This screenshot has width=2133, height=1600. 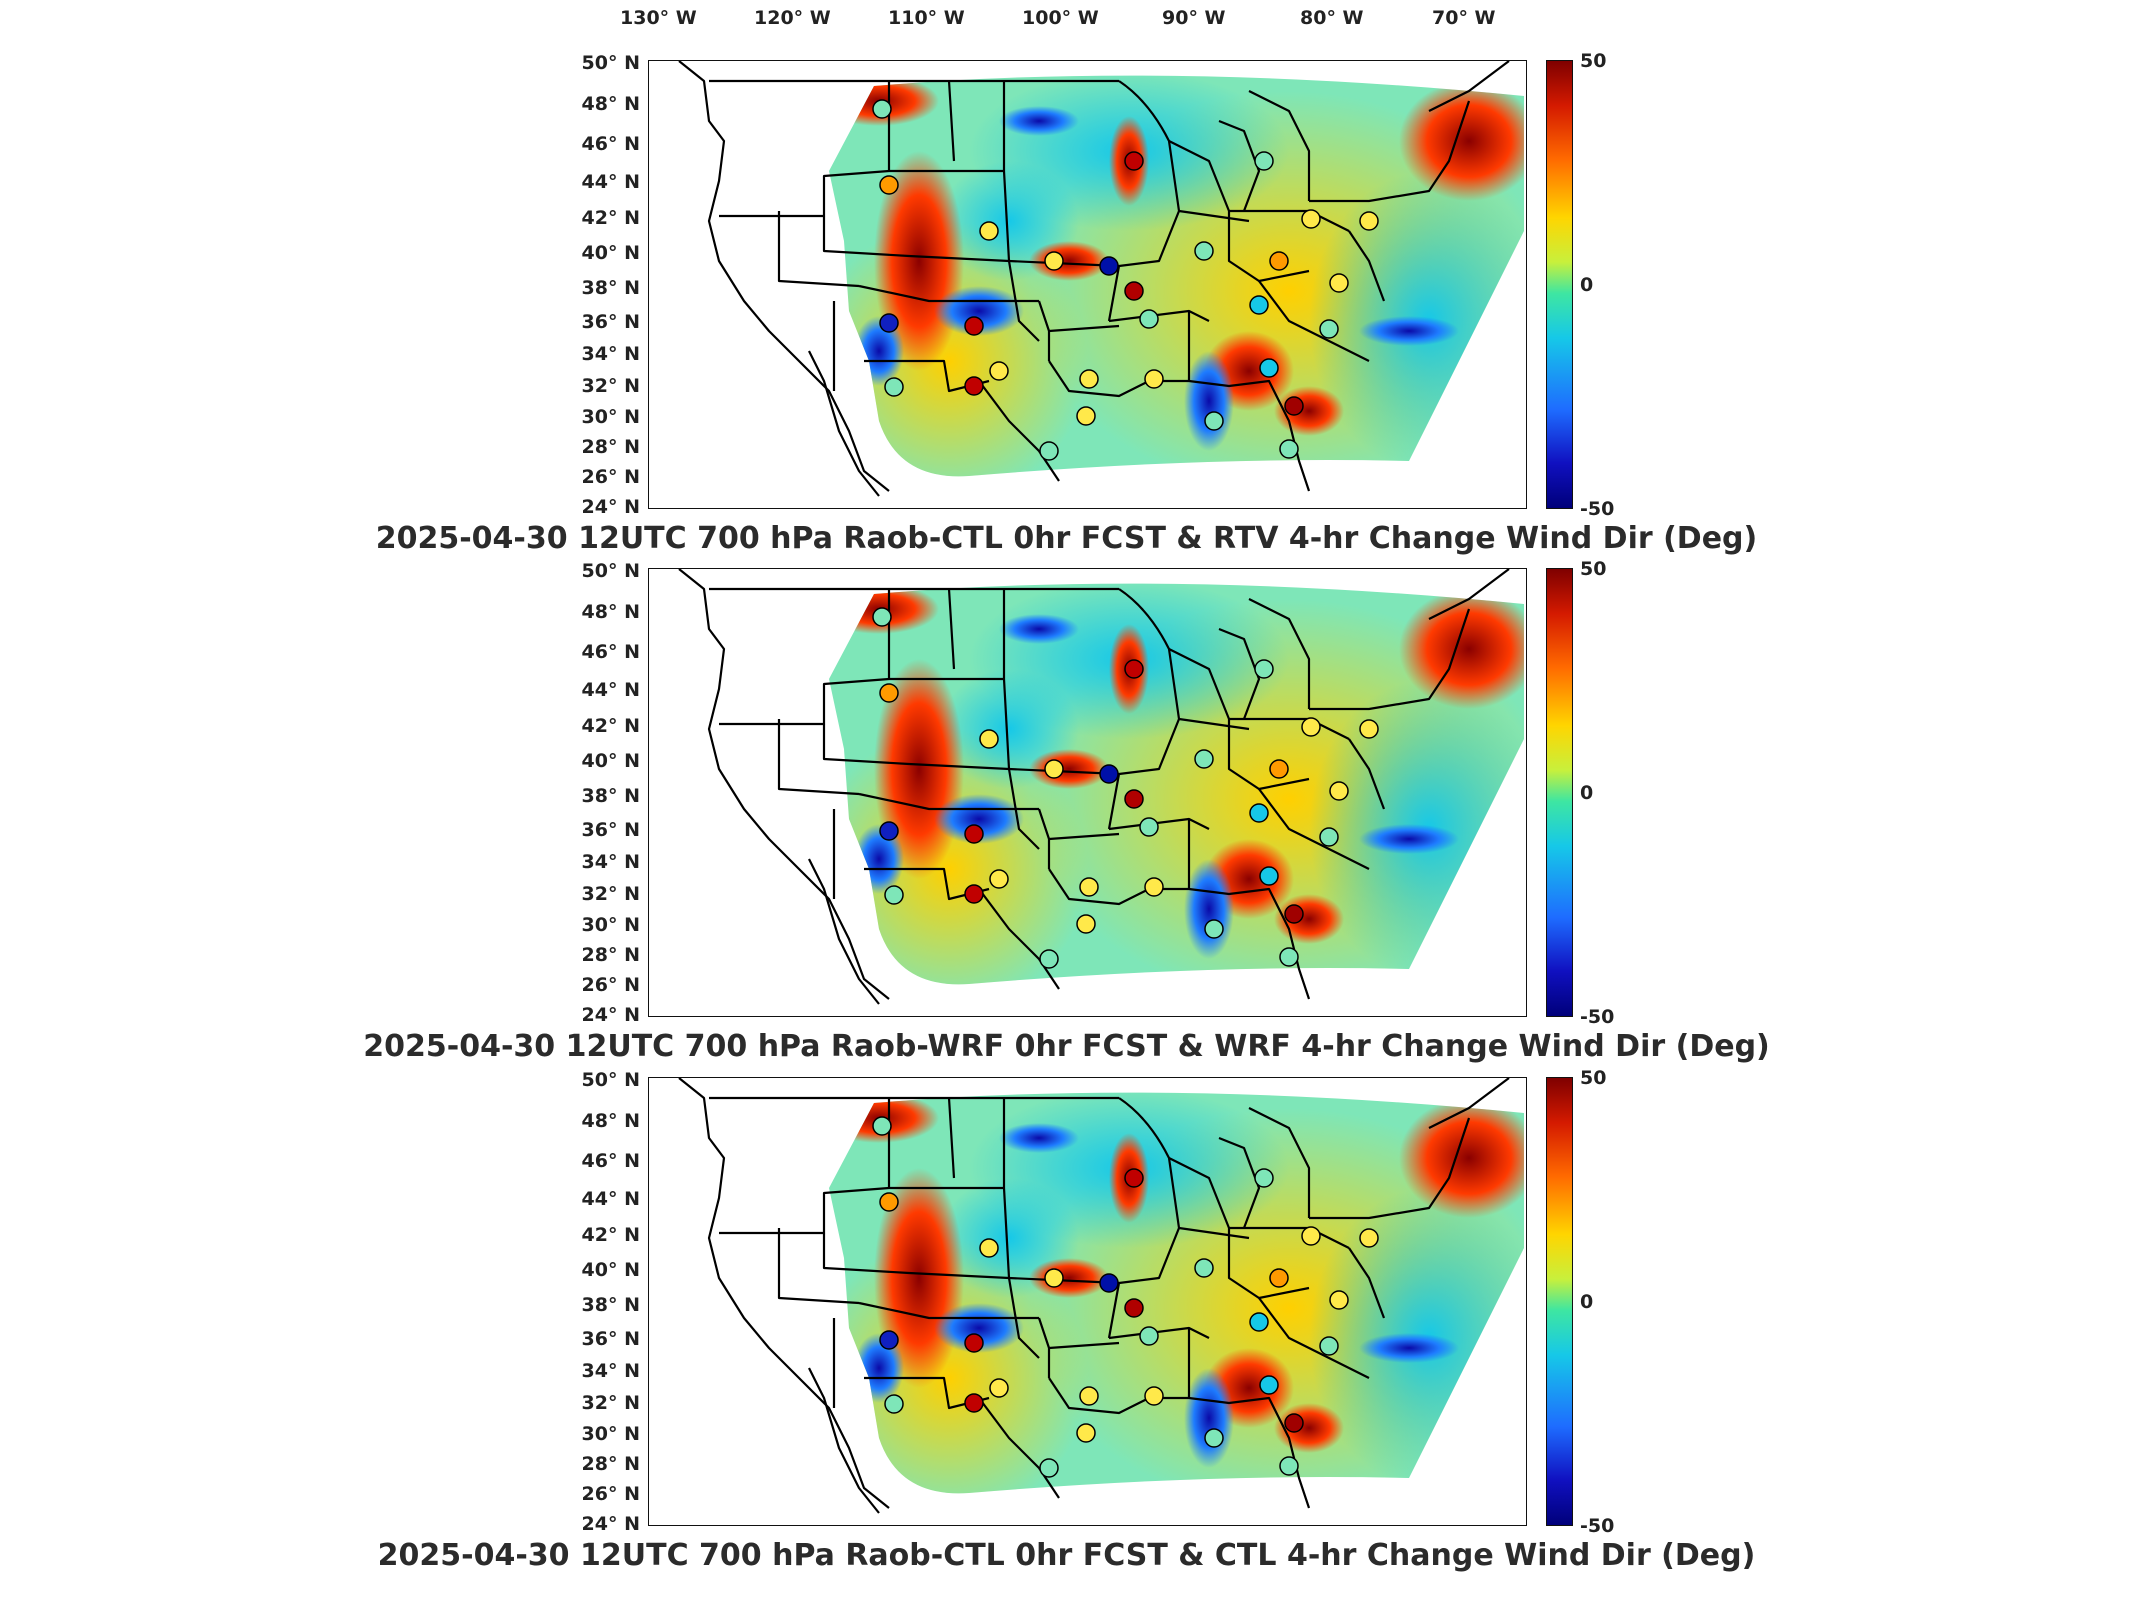 What do you see at coordinates (792, 18) in the screenshot?
I see `lon-label: 120° W` at bounding box center [792, 18].